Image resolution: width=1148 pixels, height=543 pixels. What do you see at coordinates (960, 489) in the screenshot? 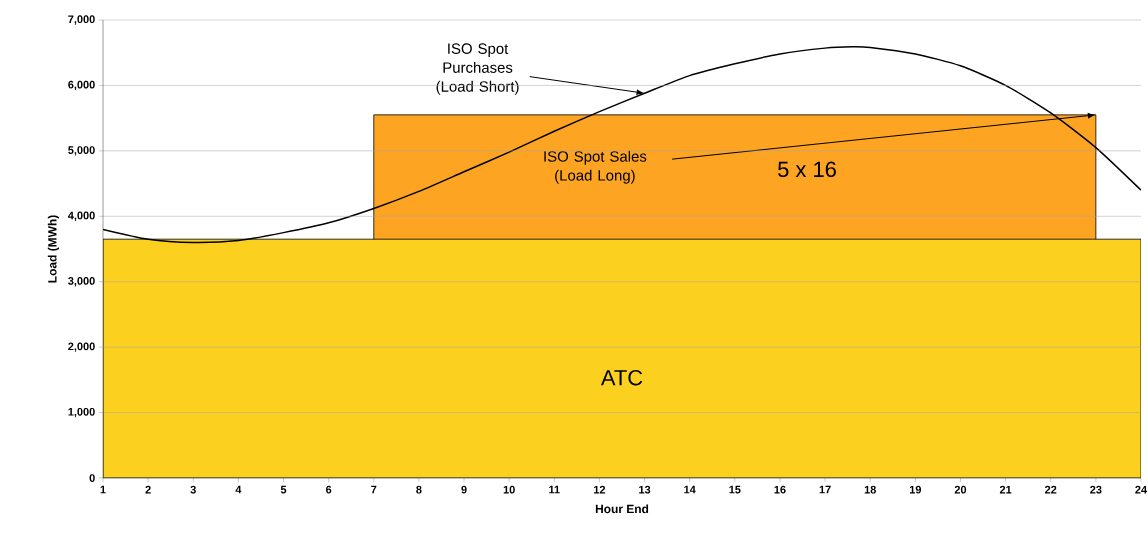
I see `x-tick-label: 20` at bounding box center [960, 489].